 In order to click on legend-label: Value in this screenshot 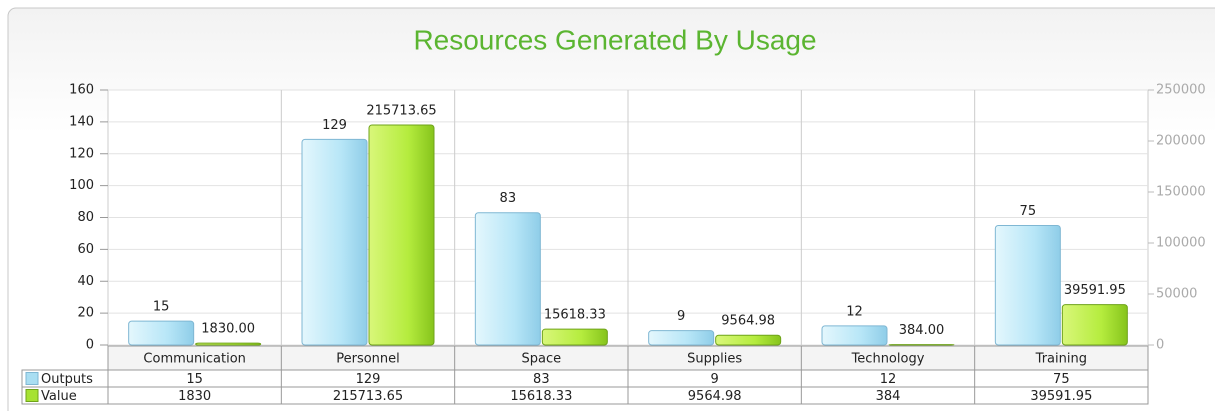, I will do `click(59, 396)`.